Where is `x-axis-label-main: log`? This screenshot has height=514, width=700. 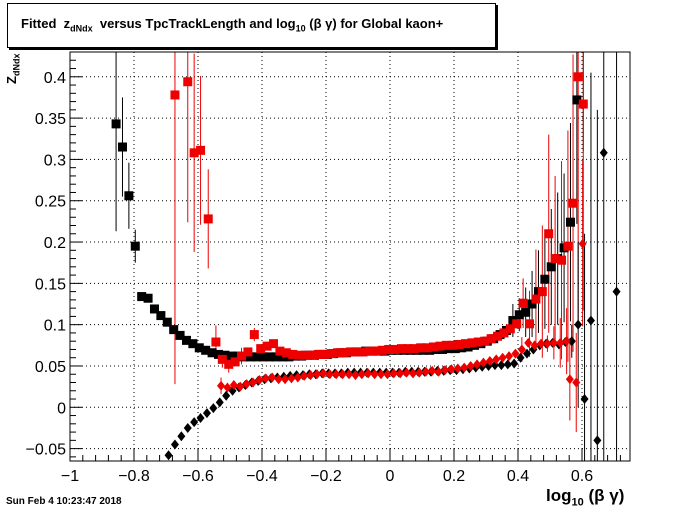
x-axis-label-main: log is located at coordinates (559, 495).